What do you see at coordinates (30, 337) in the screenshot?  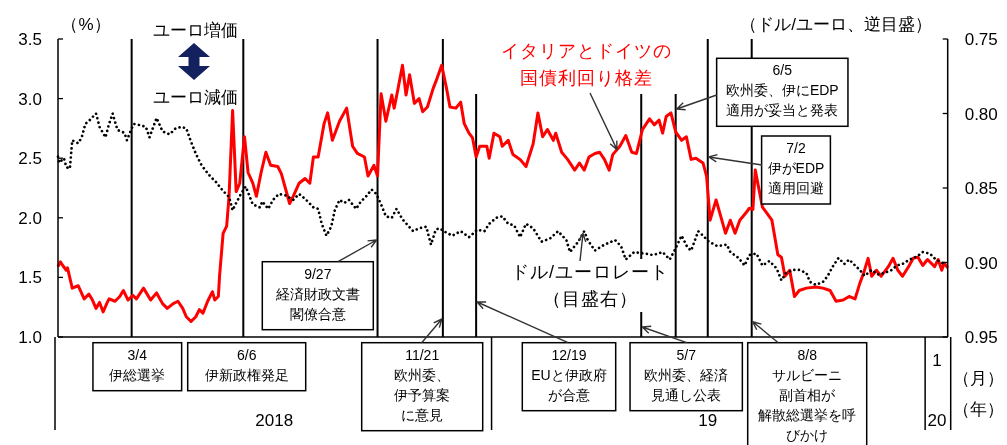 I see `y-tick-label: 1.0` at bounding box center [30, 337].